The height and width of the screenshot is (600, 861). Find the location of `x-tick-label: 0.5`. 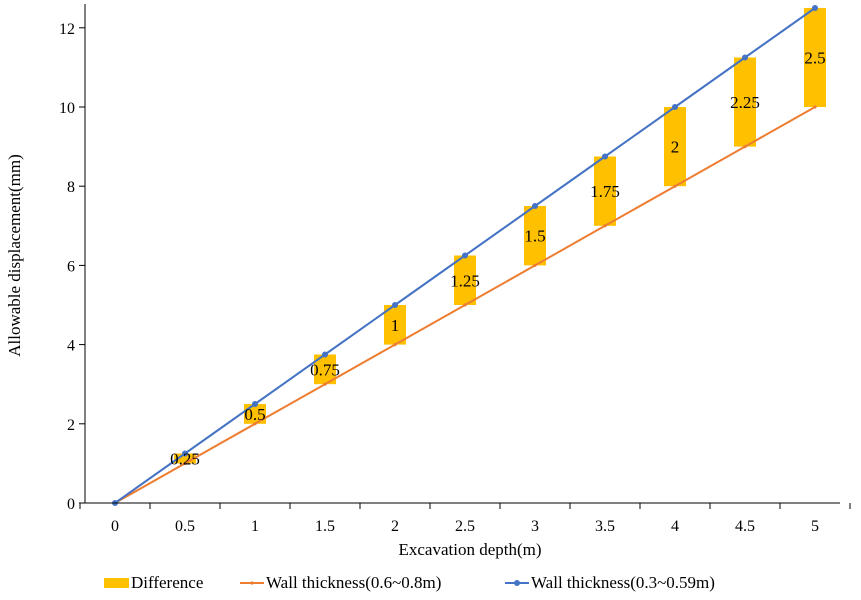

x-tick-label: 0.5 is located at coordinates (185, 526).